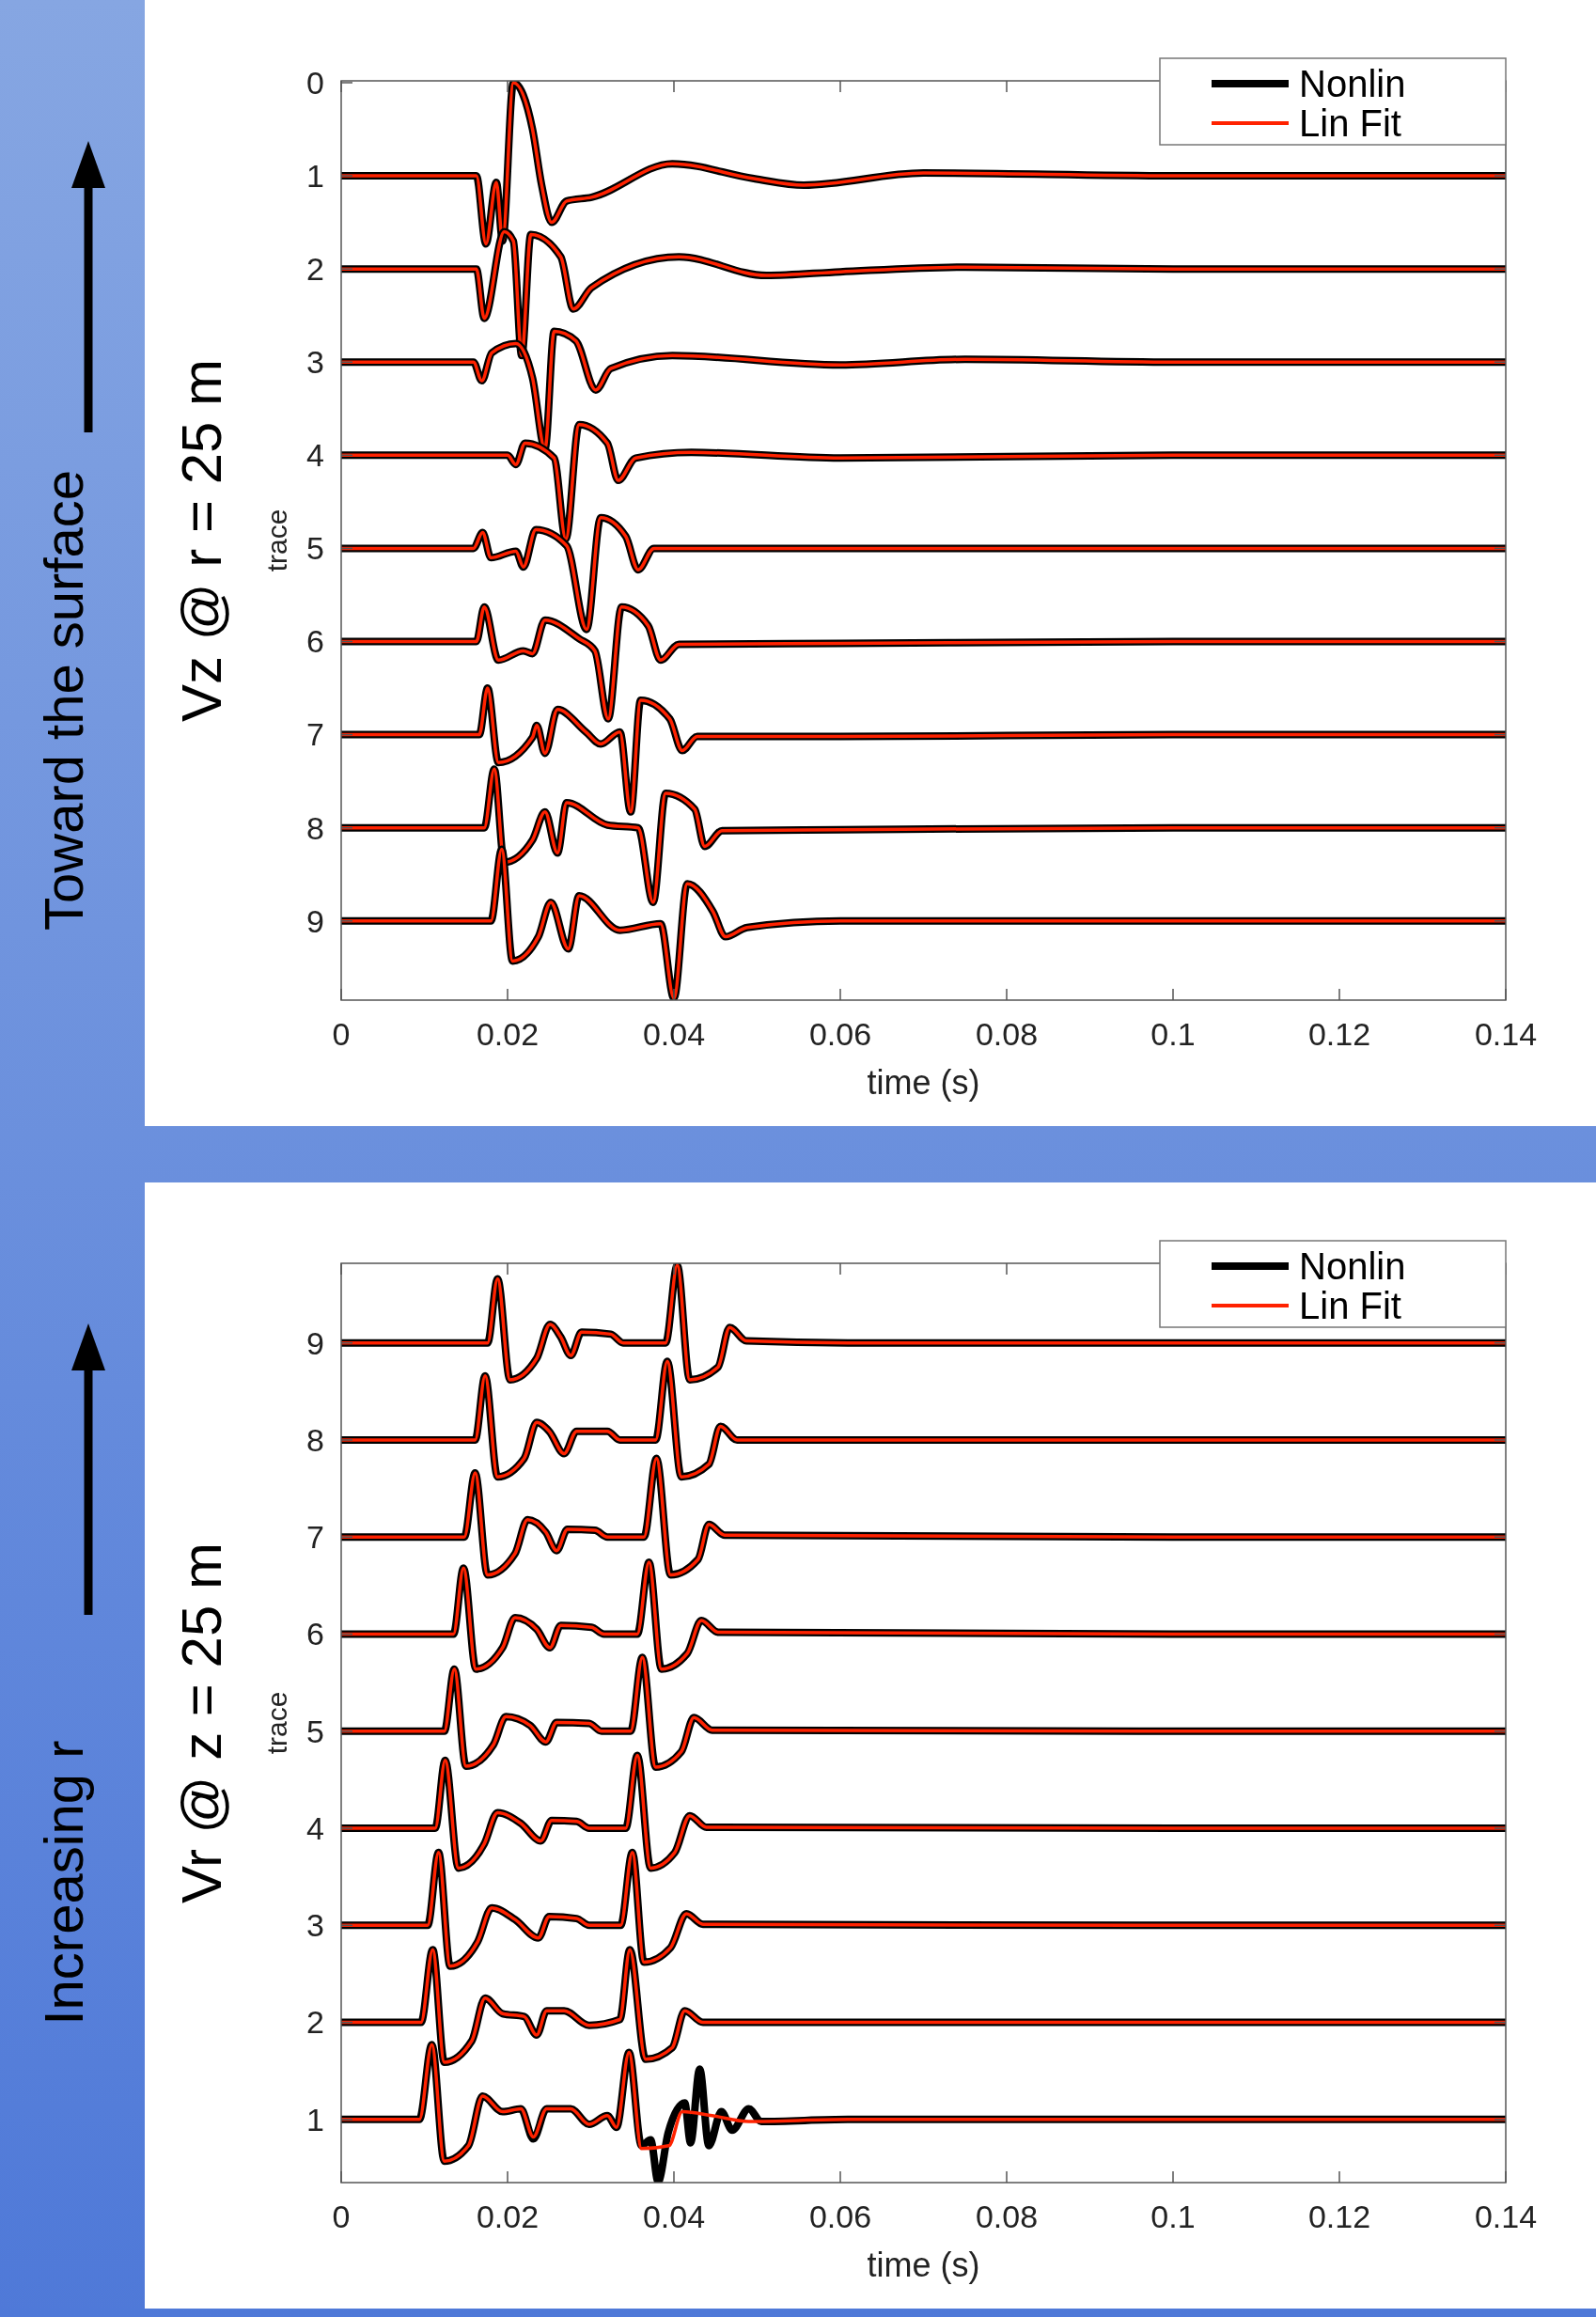 The height and width of the screenshot is (2317, 1596). What do you see at coordinates (315, 82) in the screenshot?
I see `y-tick-label: 0` at bounding box center [315, 82].